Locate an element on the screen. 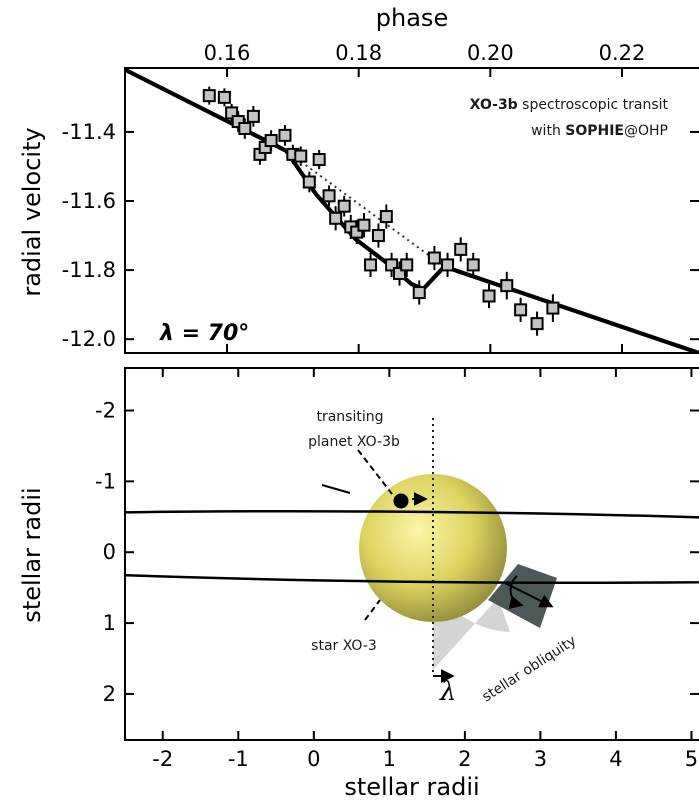 This screenshot has height=804, width=699. phase-axis-title: phase is located at coordinates (412, 18).